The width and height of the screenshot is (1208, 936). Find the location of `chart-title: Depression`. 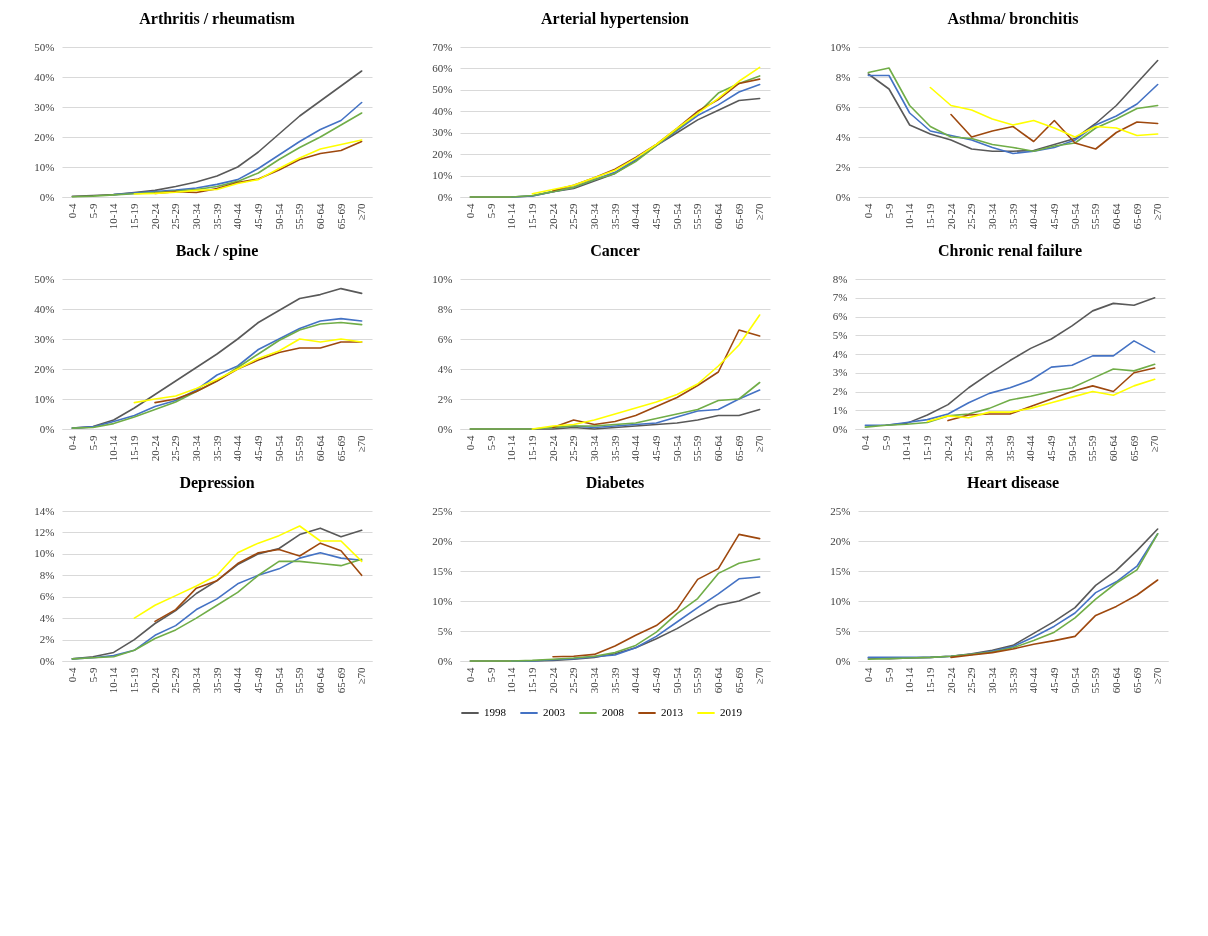

chart-title: Depression is located at coordinates (217, 483).